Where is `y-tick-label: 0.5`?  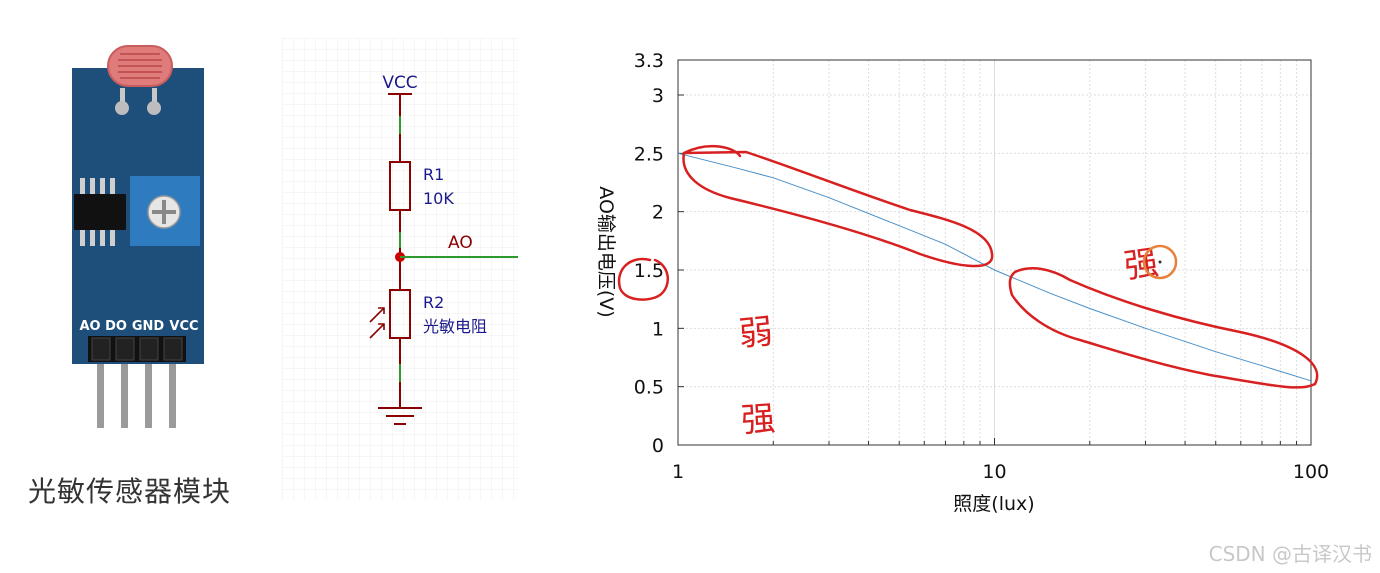
y-tick-label: 0.5 is located at coordinates (649, 388).